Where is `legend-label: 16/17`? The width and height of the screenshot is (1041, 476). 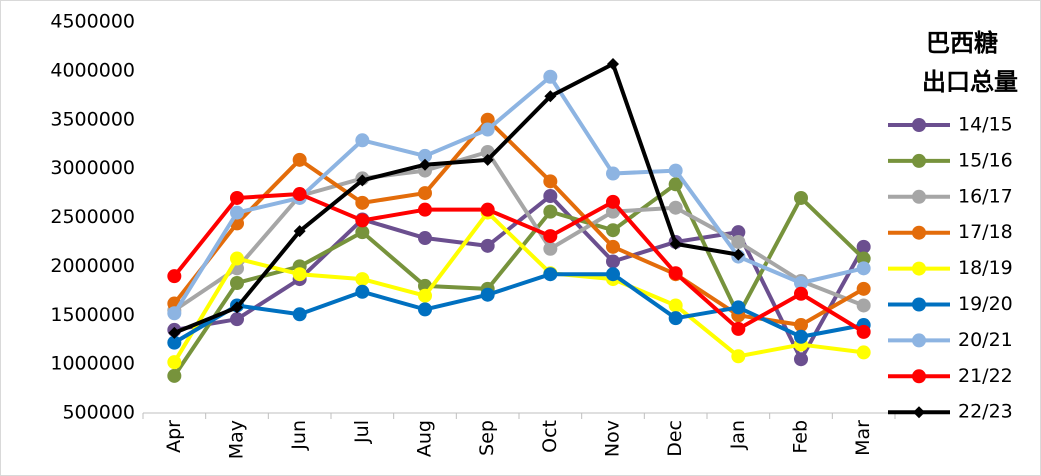
legend-label: 16/17 is located at coordinates (985, 196).